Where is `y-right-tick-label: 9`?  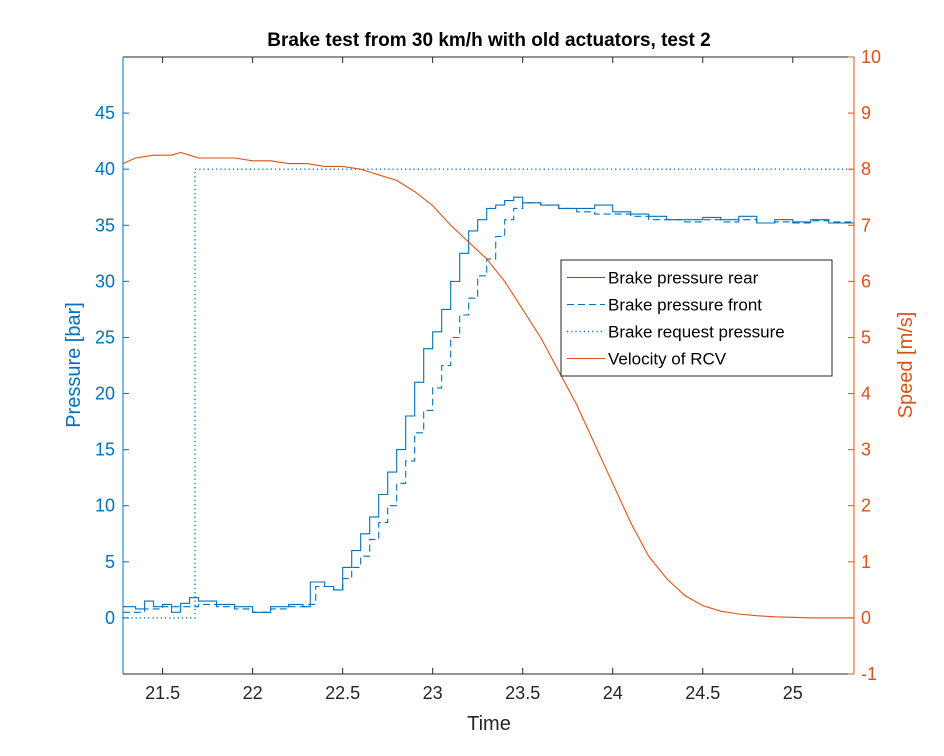
y-right-tick-label: 9 is located at coordinates (866, 113).